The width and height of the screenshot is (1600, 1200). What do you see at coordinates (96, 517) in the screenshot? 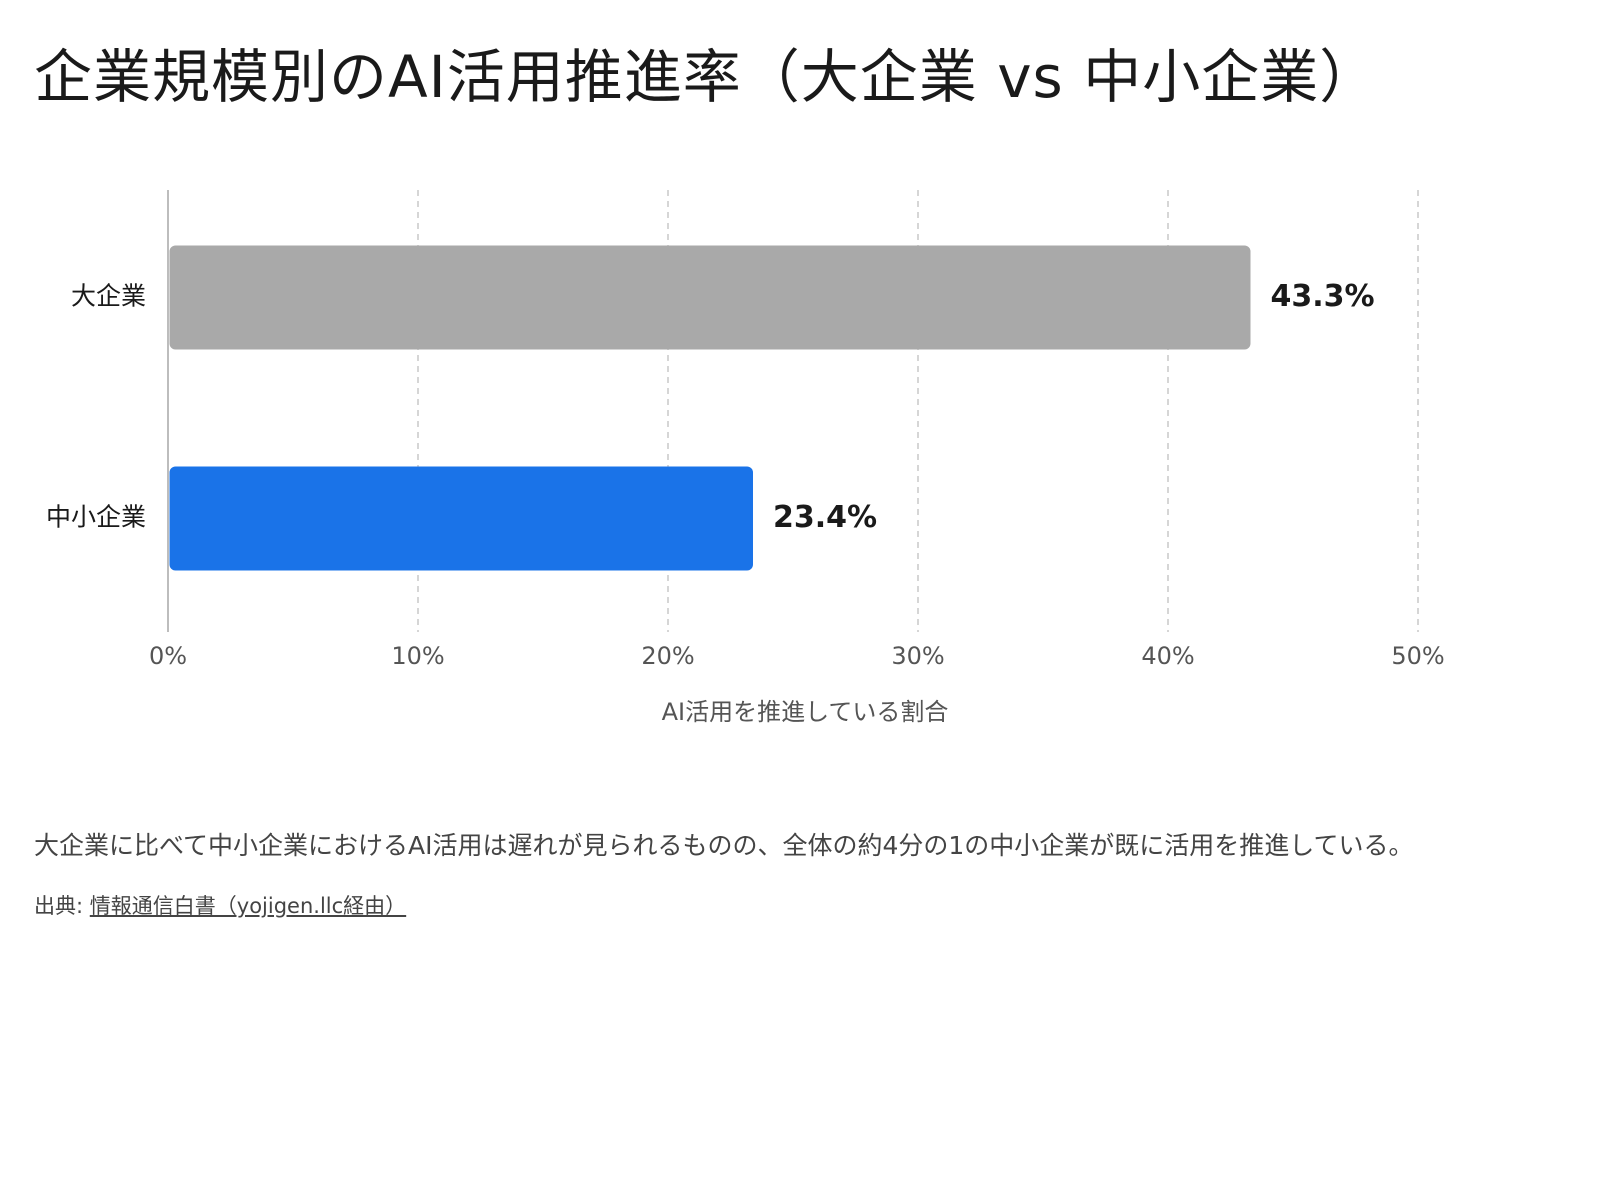
I see `category-label-2: 中小企業` at bounding box center [96, 517].